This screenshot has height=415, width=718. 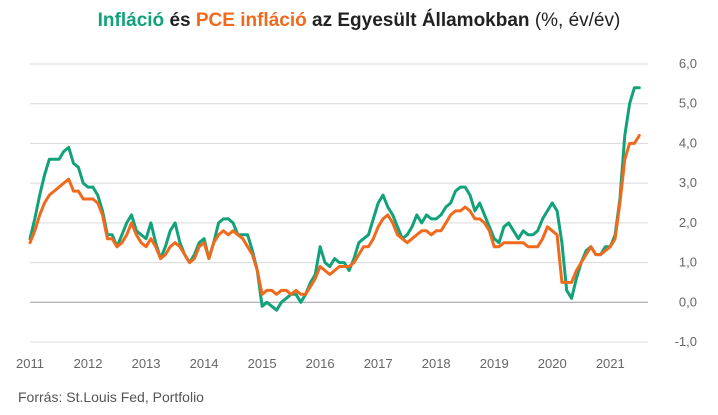 I want to click on x-tick-label: 2017, so click(x=378, y=363).